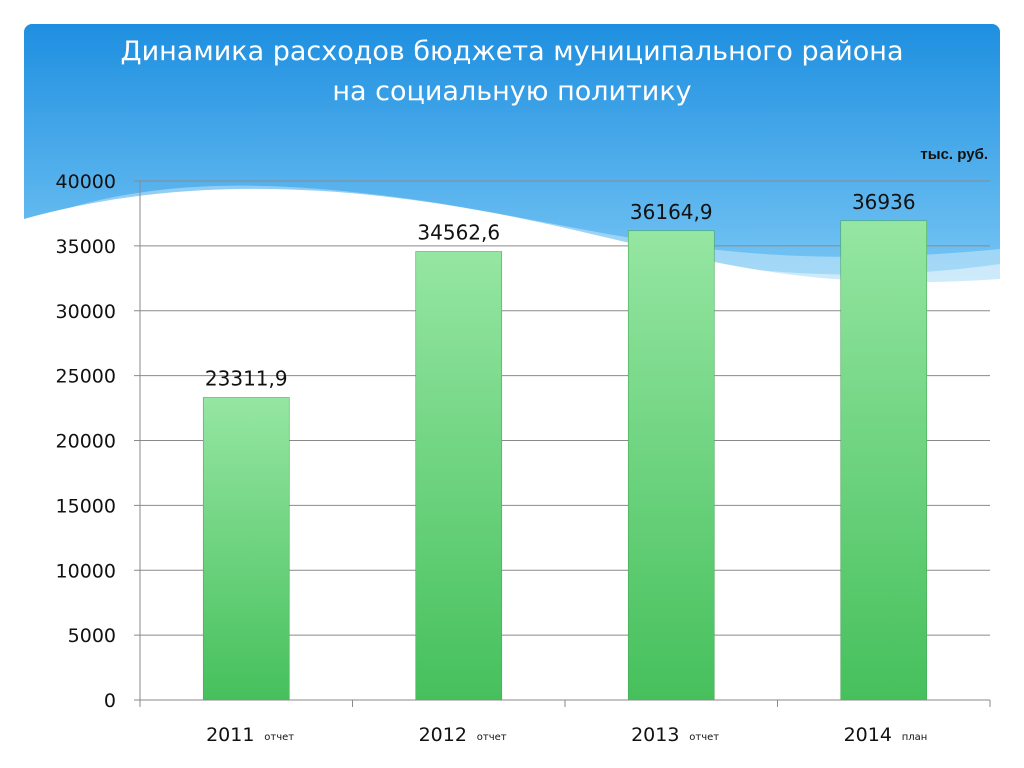 Image resolution: width=1024 pixels, height=768 pixels. What do you see at coordinates (512, 91) in the screenshot?
I see `slide-title-line-2: на социальную политику` at bounding box center [512, 91].